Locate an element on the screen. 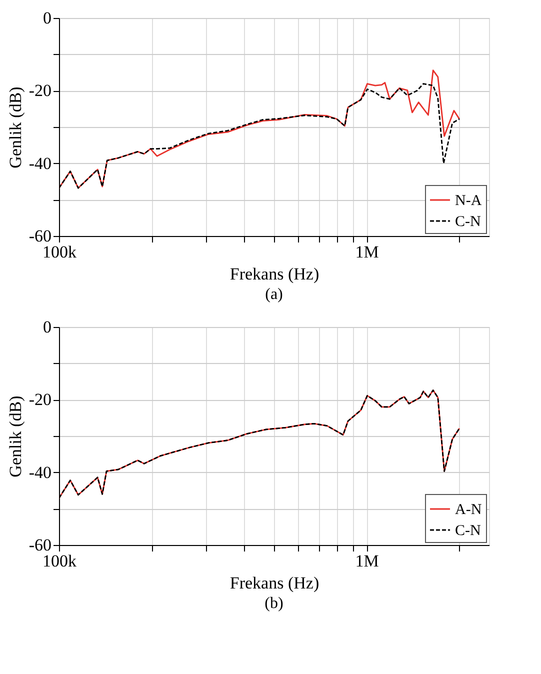 The width and height of the screenshot is (541, 674). text: (a) is located at coordinates (274, 294).